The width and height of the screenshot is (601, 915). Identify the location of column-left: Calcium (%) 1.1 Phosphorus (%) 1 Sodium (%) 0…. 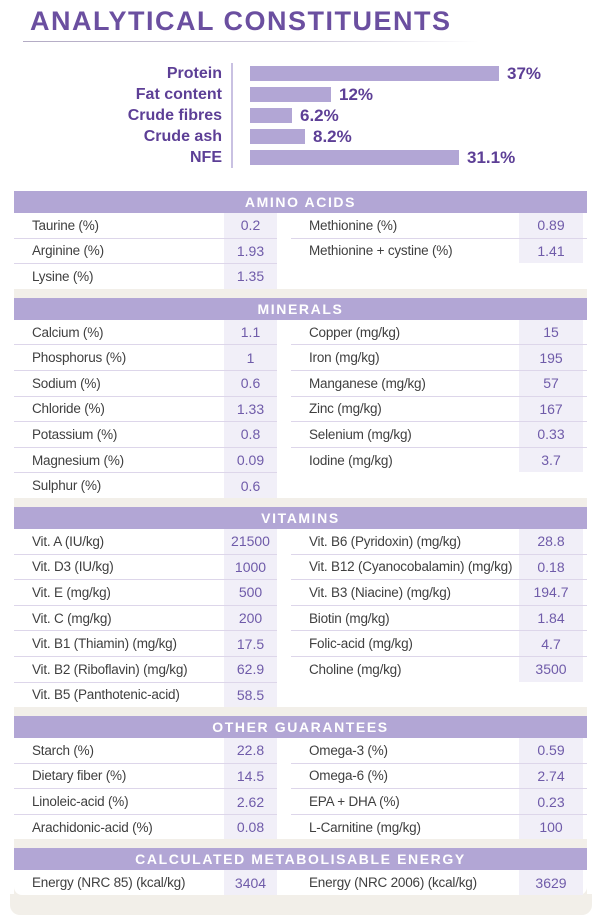
(145, 408).